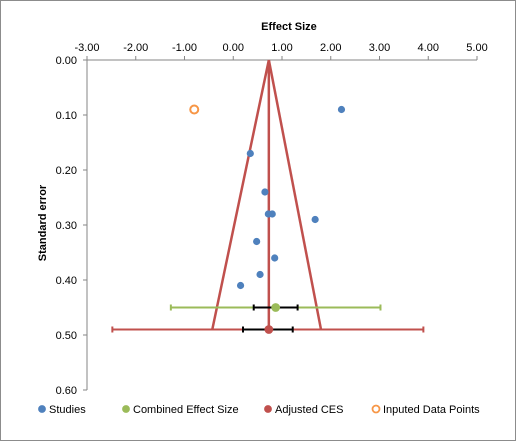  I want to click on adjusted-point, so click(269, 329).